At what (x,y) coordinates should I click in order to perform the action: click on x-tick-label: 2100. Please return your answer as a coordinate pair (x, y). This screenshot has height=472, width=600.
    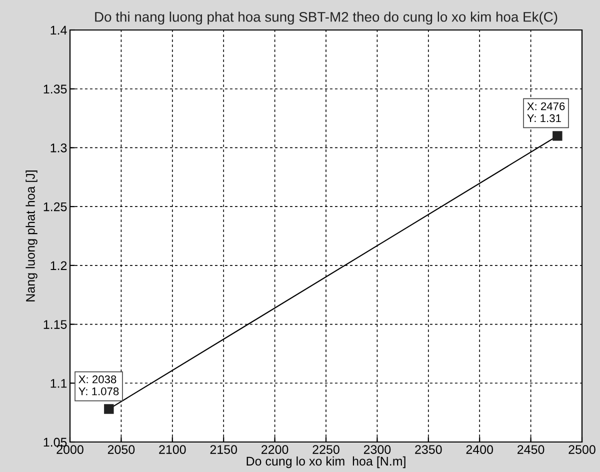
    Looking at the image, I should click on (172, 449).